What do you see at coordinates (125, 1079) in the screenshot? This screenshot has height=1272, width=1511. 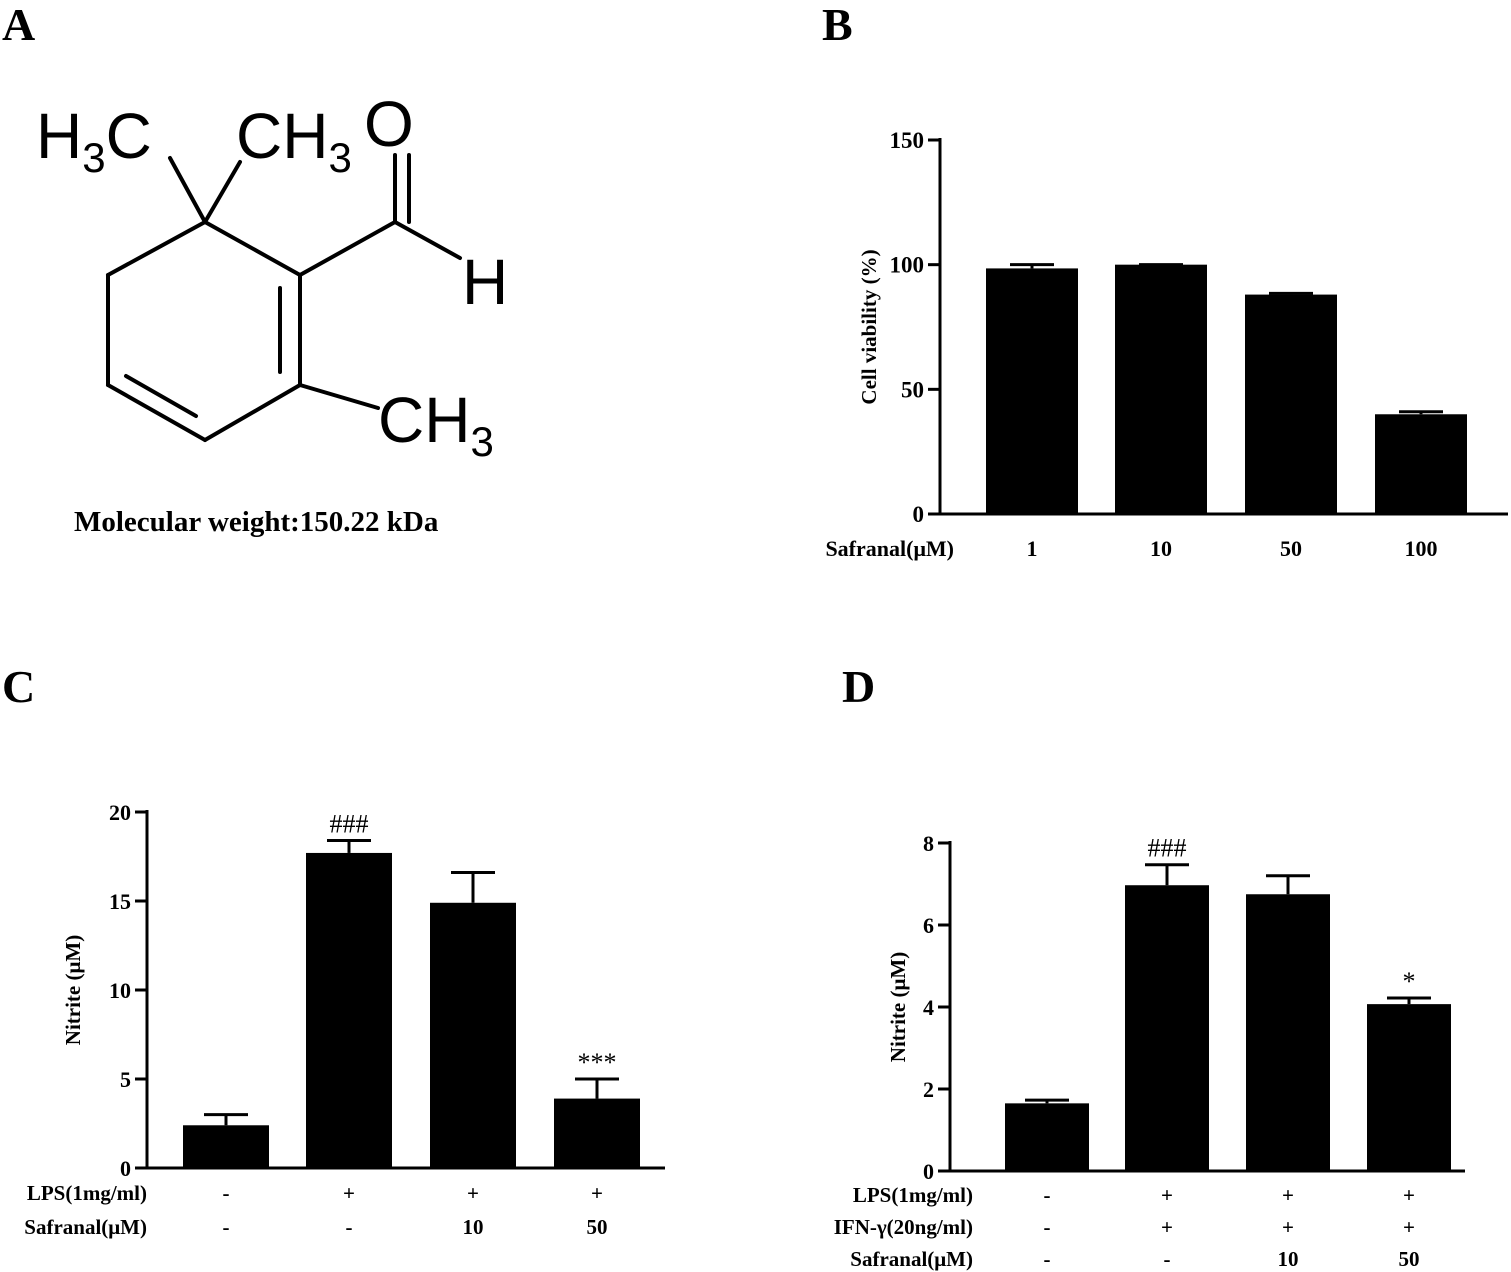 I see `y-tick-label-c: 5` at bounding box center [125, 1079].